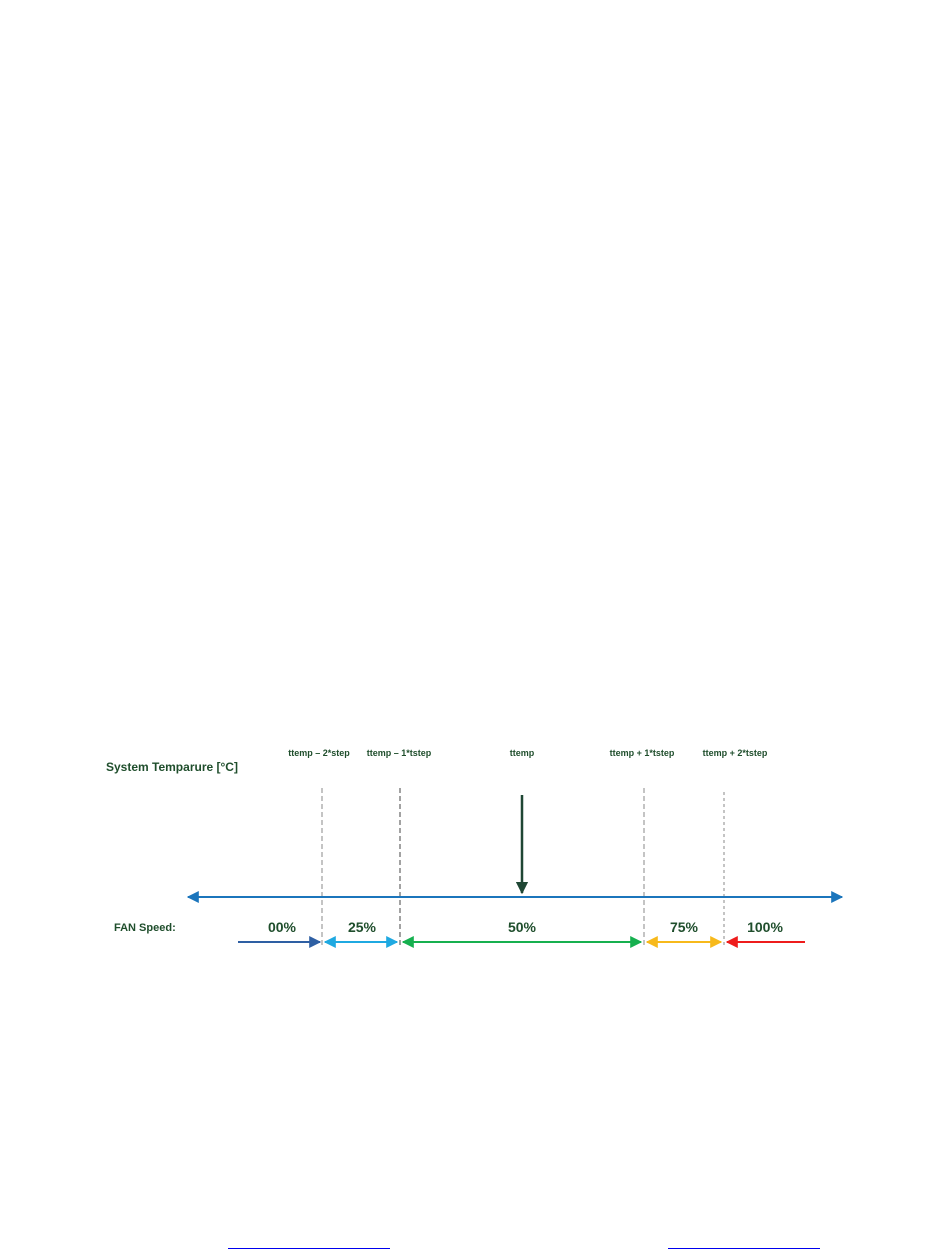 The height and width of the screenshot is (1260, 950). I want to click on footer-link-left, so click(309, 1240).